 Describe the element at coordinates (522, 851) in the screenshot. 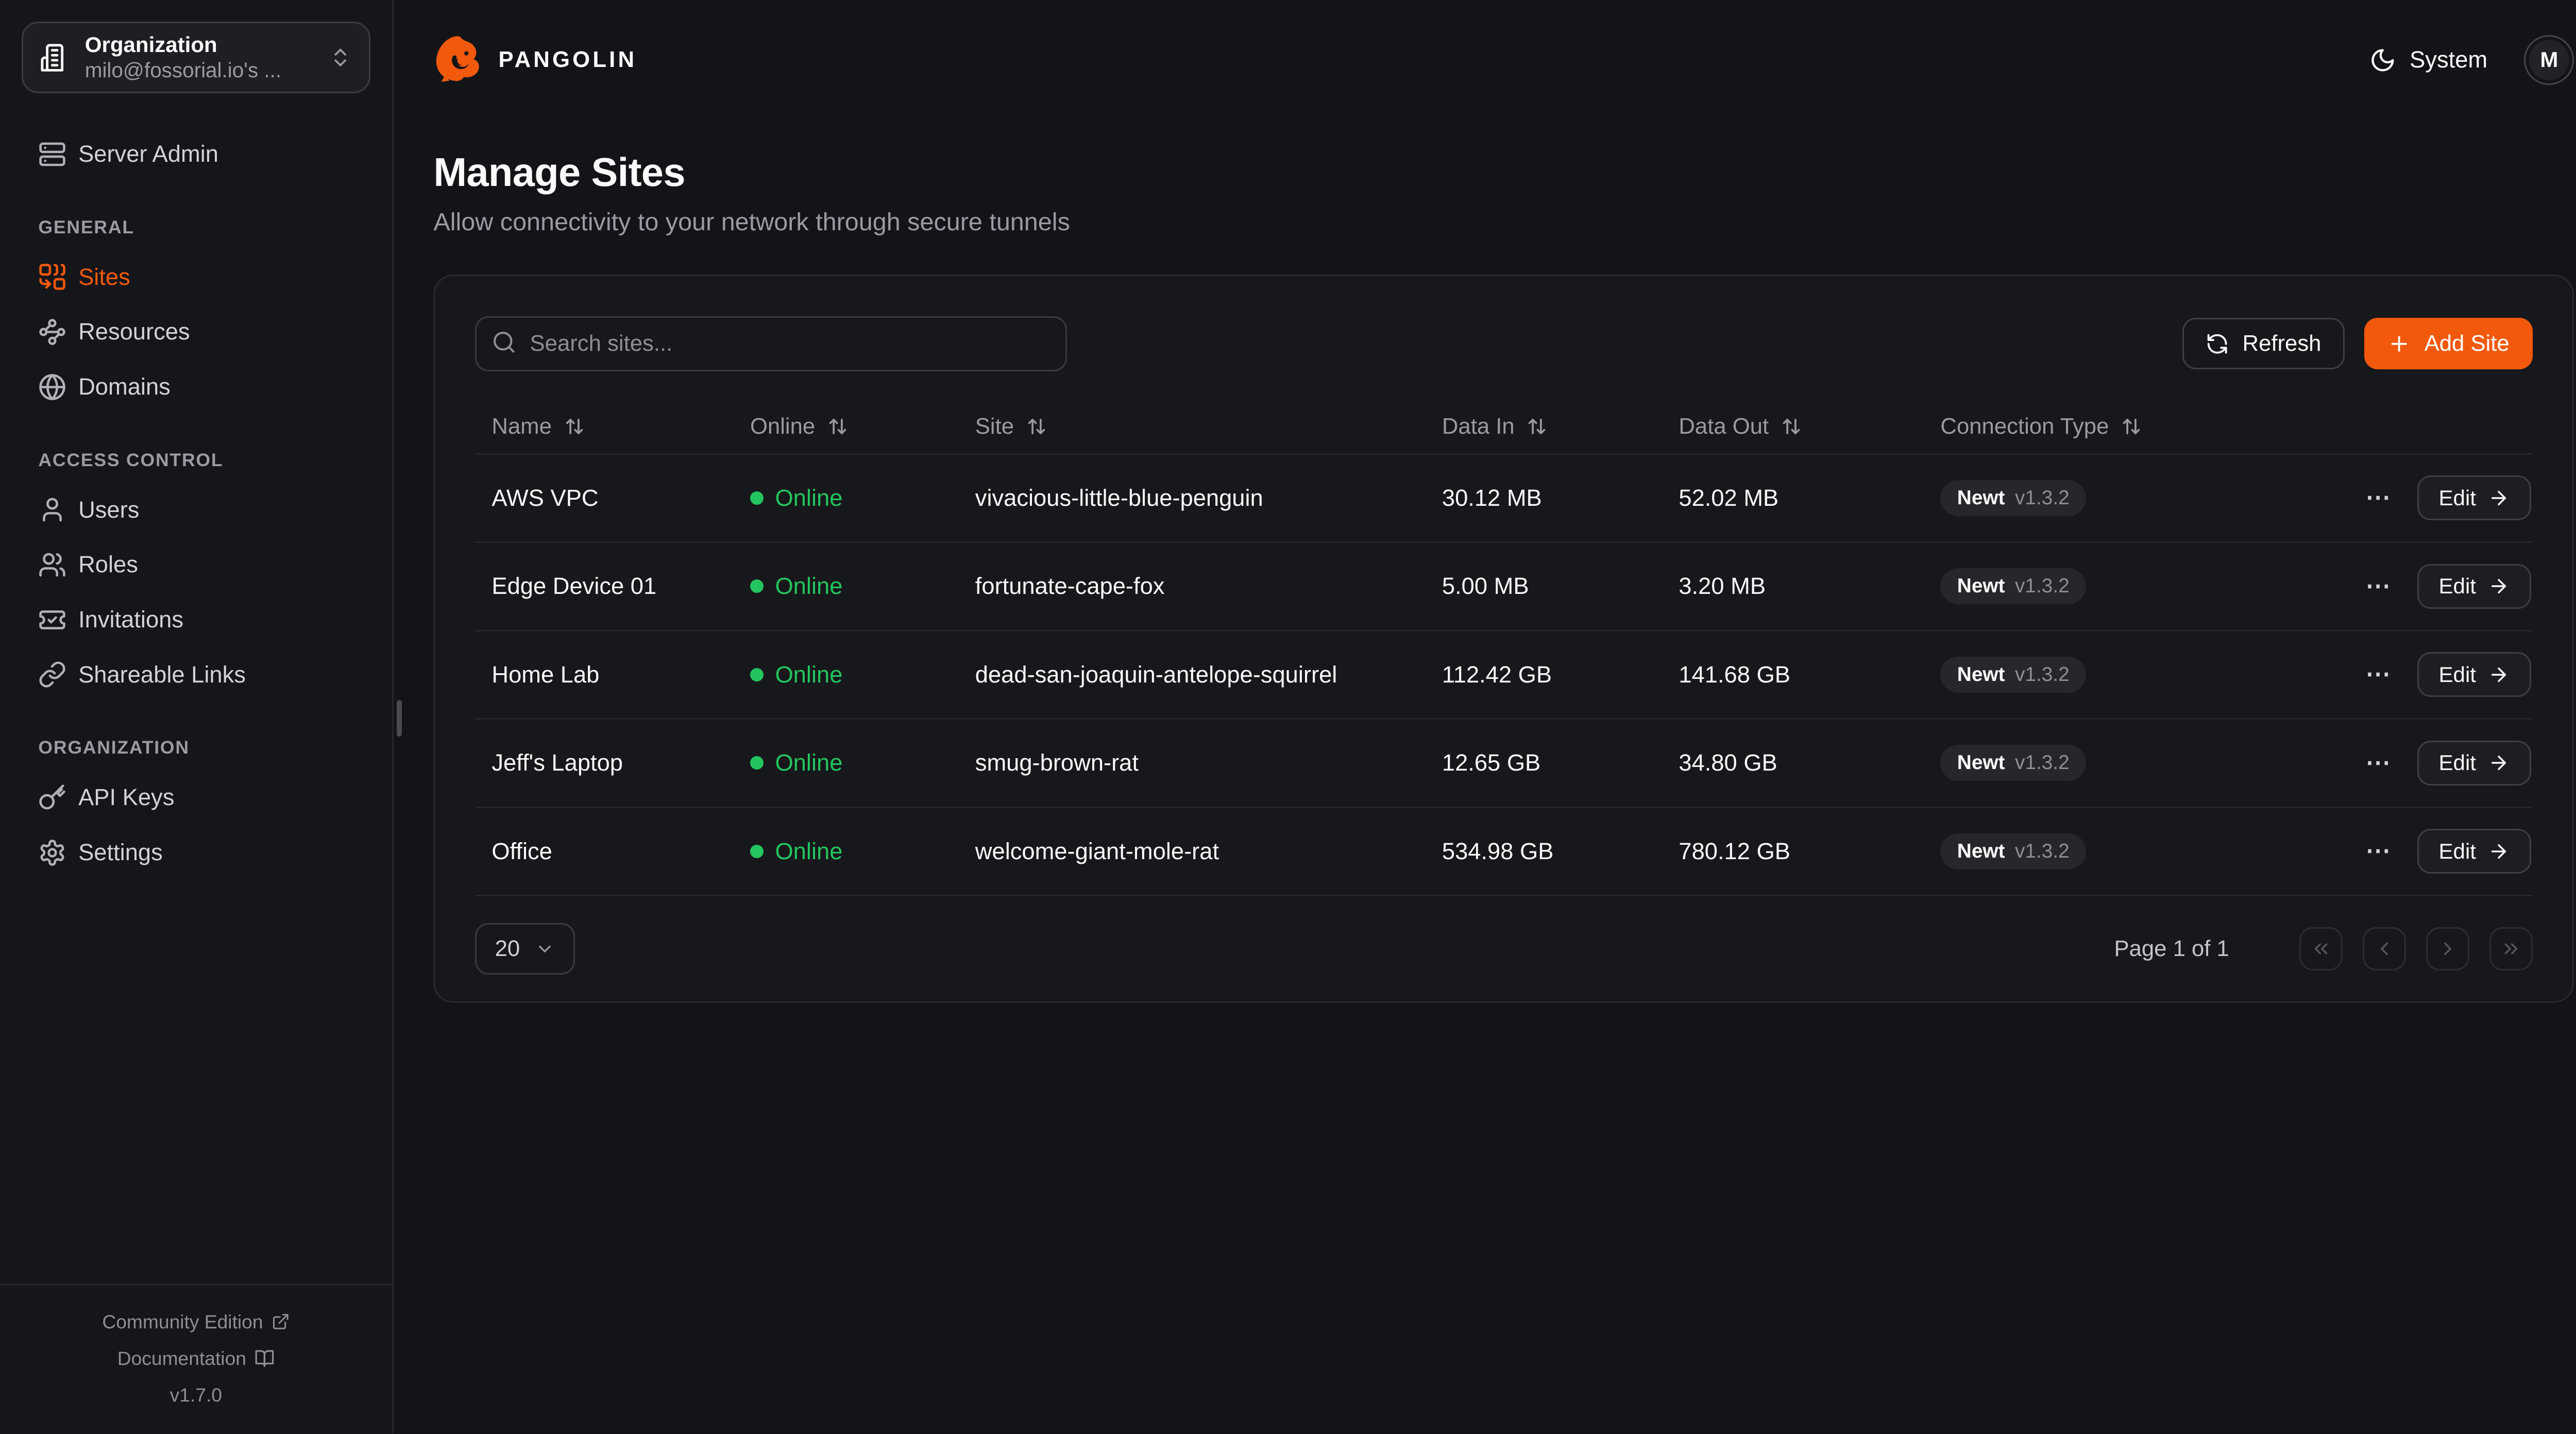

I see `site-name: Office` at that location.